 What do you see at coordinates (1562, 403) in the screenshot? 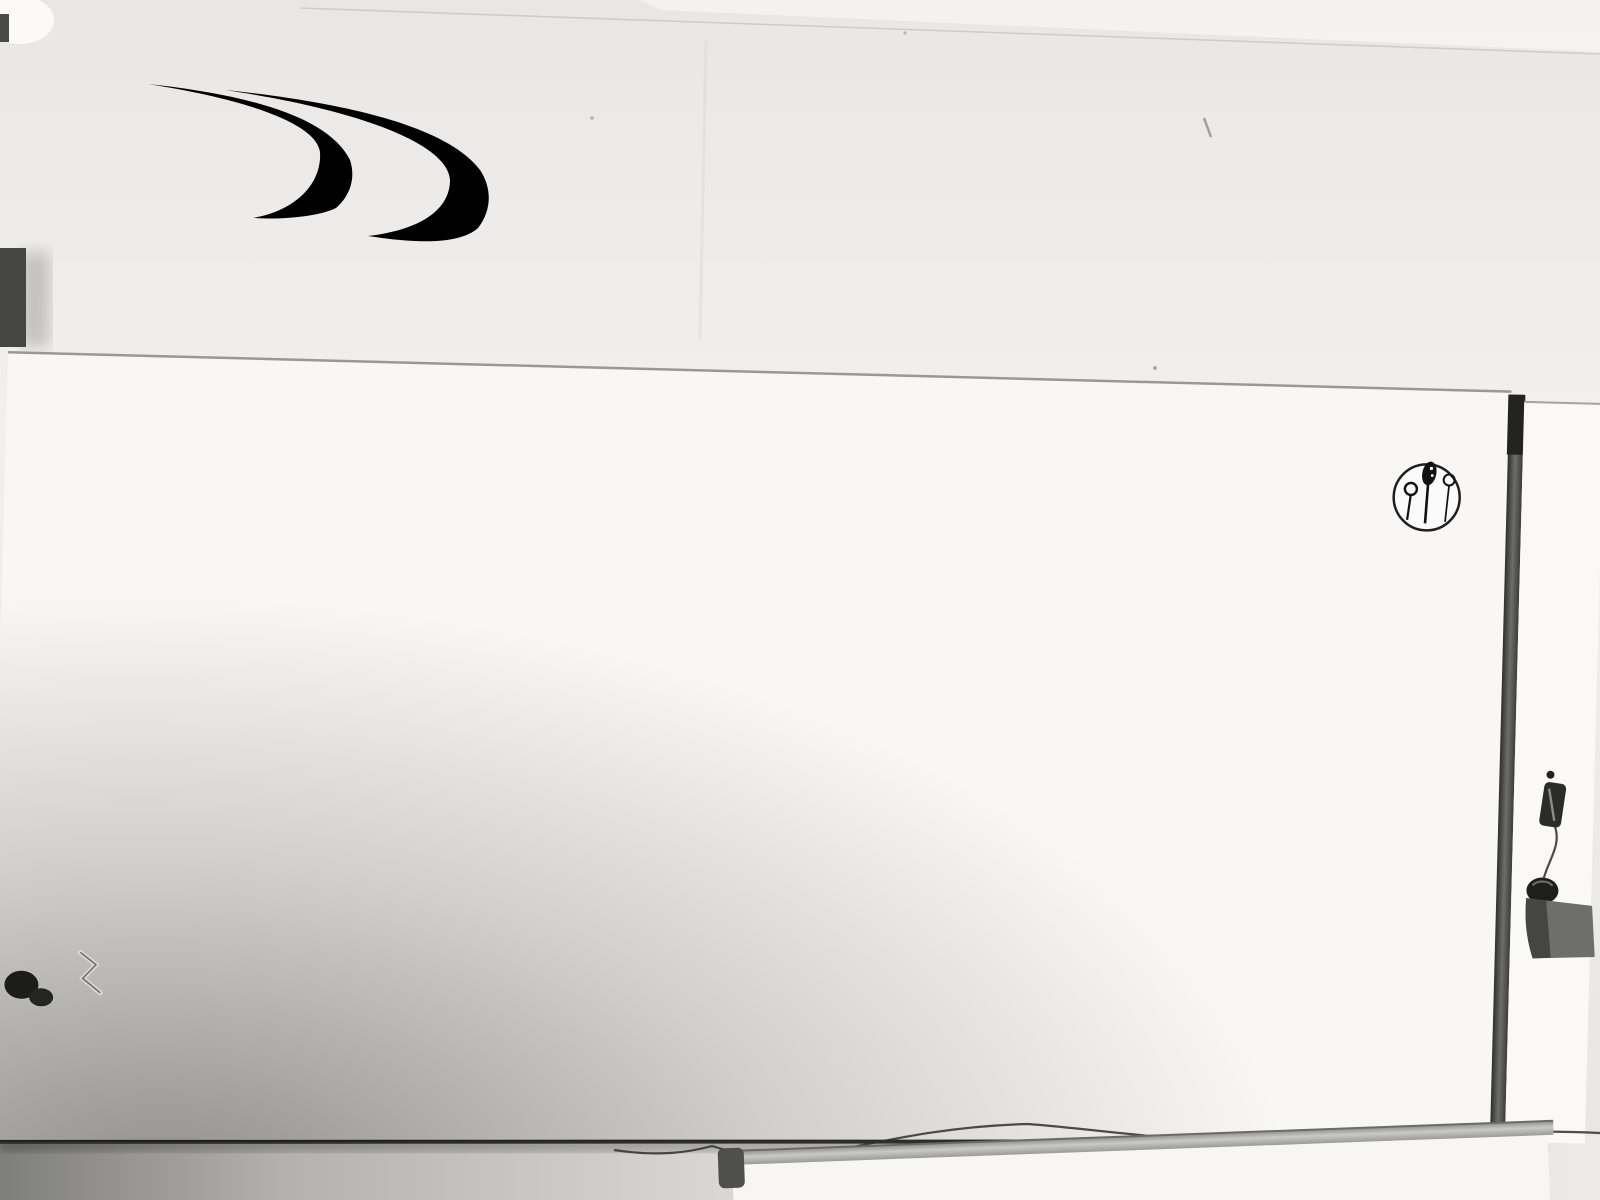
I see `right-board-top-edge` at bounding box center [1562, 403].